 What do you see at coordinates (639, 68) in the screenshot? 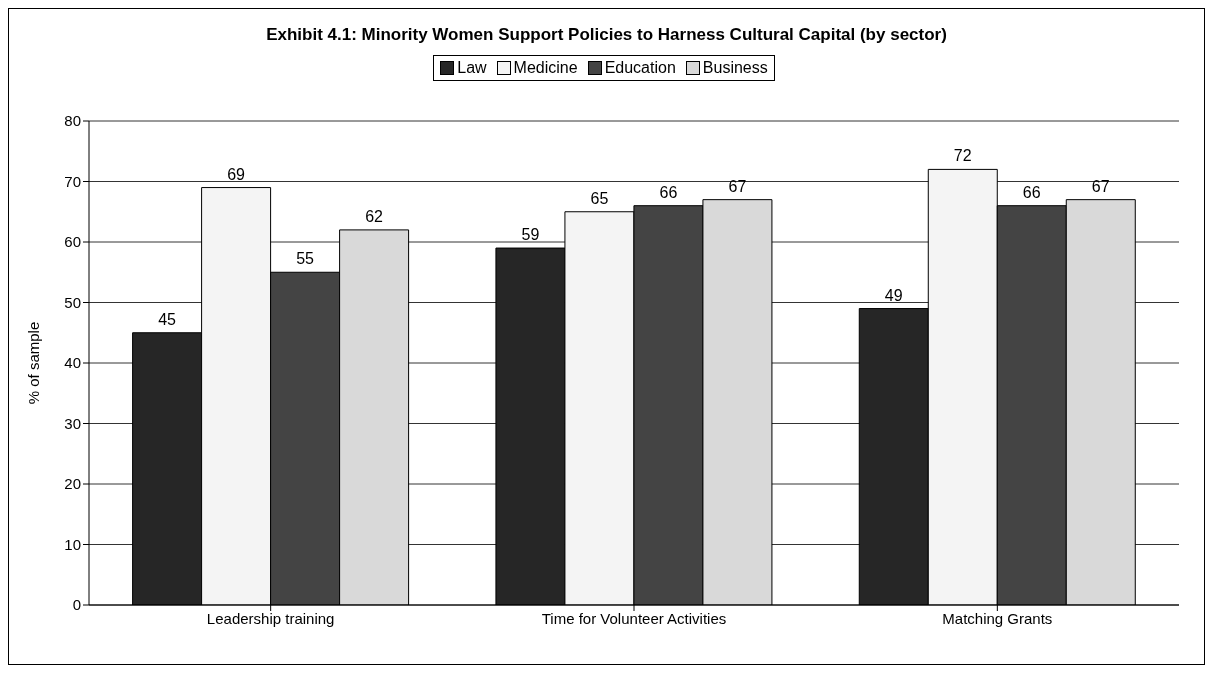
I see `legend-label: Education` at bounding box center [639, 68].